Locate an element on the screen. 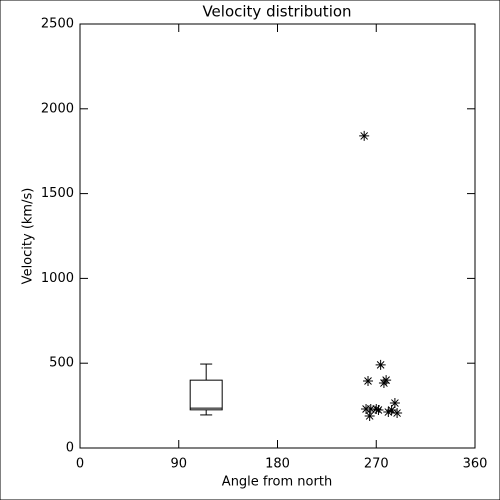  y-tick-label: 500 is located at coordinates (61, 363).